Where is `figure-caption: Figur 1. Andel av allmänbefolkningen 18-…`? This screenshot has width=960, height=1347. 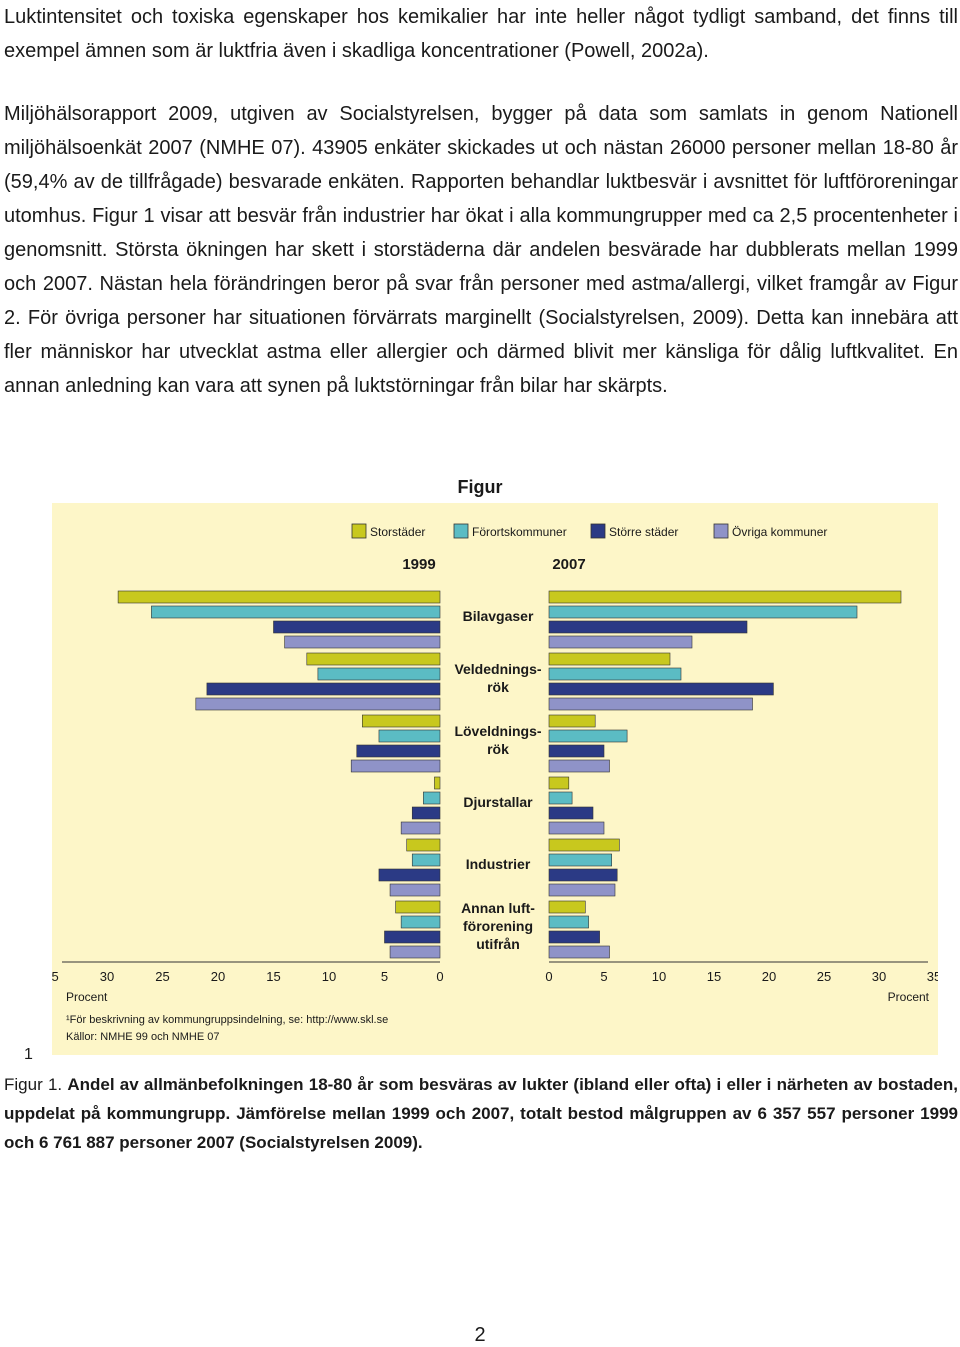 figure-caption: Figur 1. Andel av allmänbefolkningen 18-… is located at coordinates (481, 1113).